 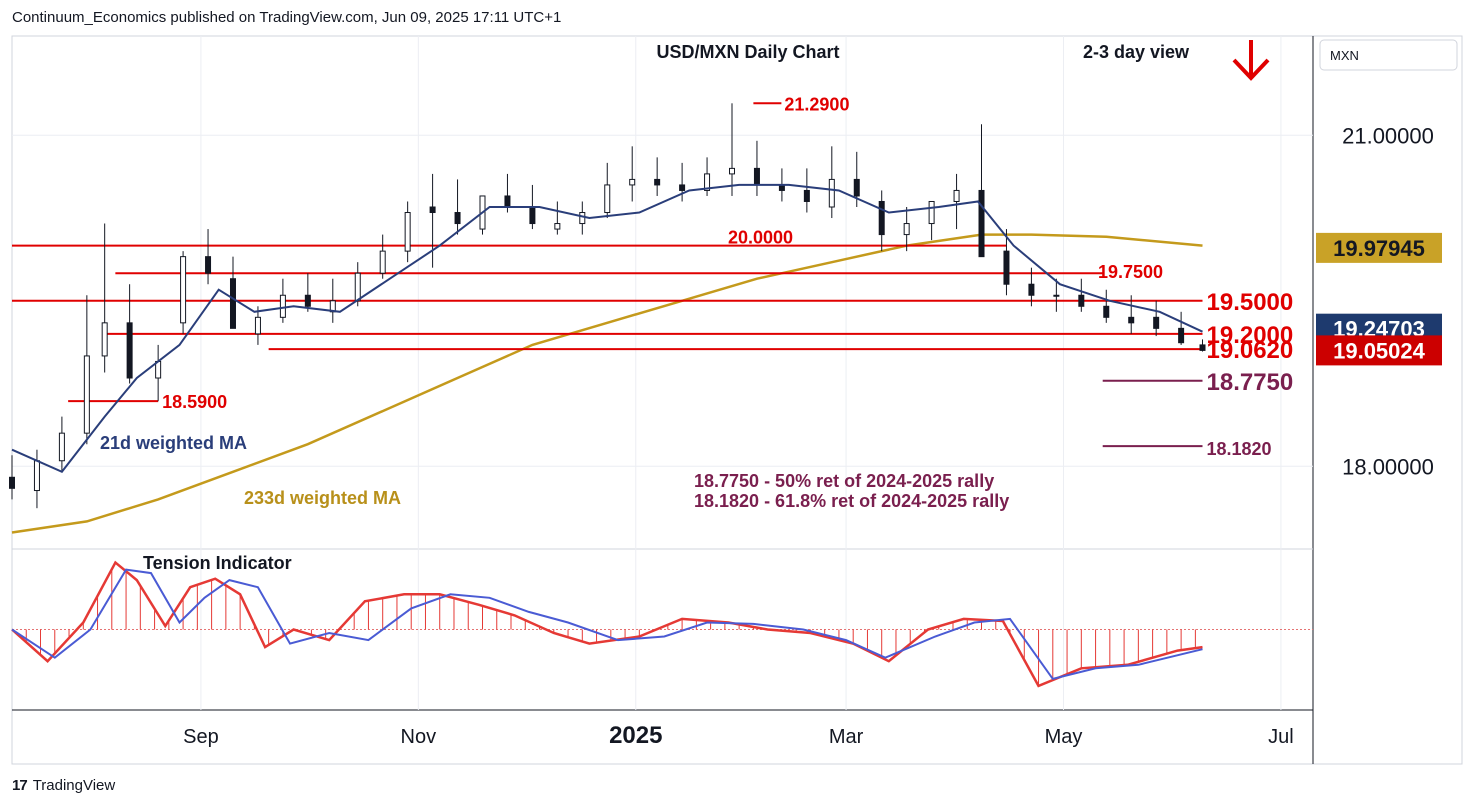 I want to click on x-tick-label: Nov, so click(x=419, y=737).